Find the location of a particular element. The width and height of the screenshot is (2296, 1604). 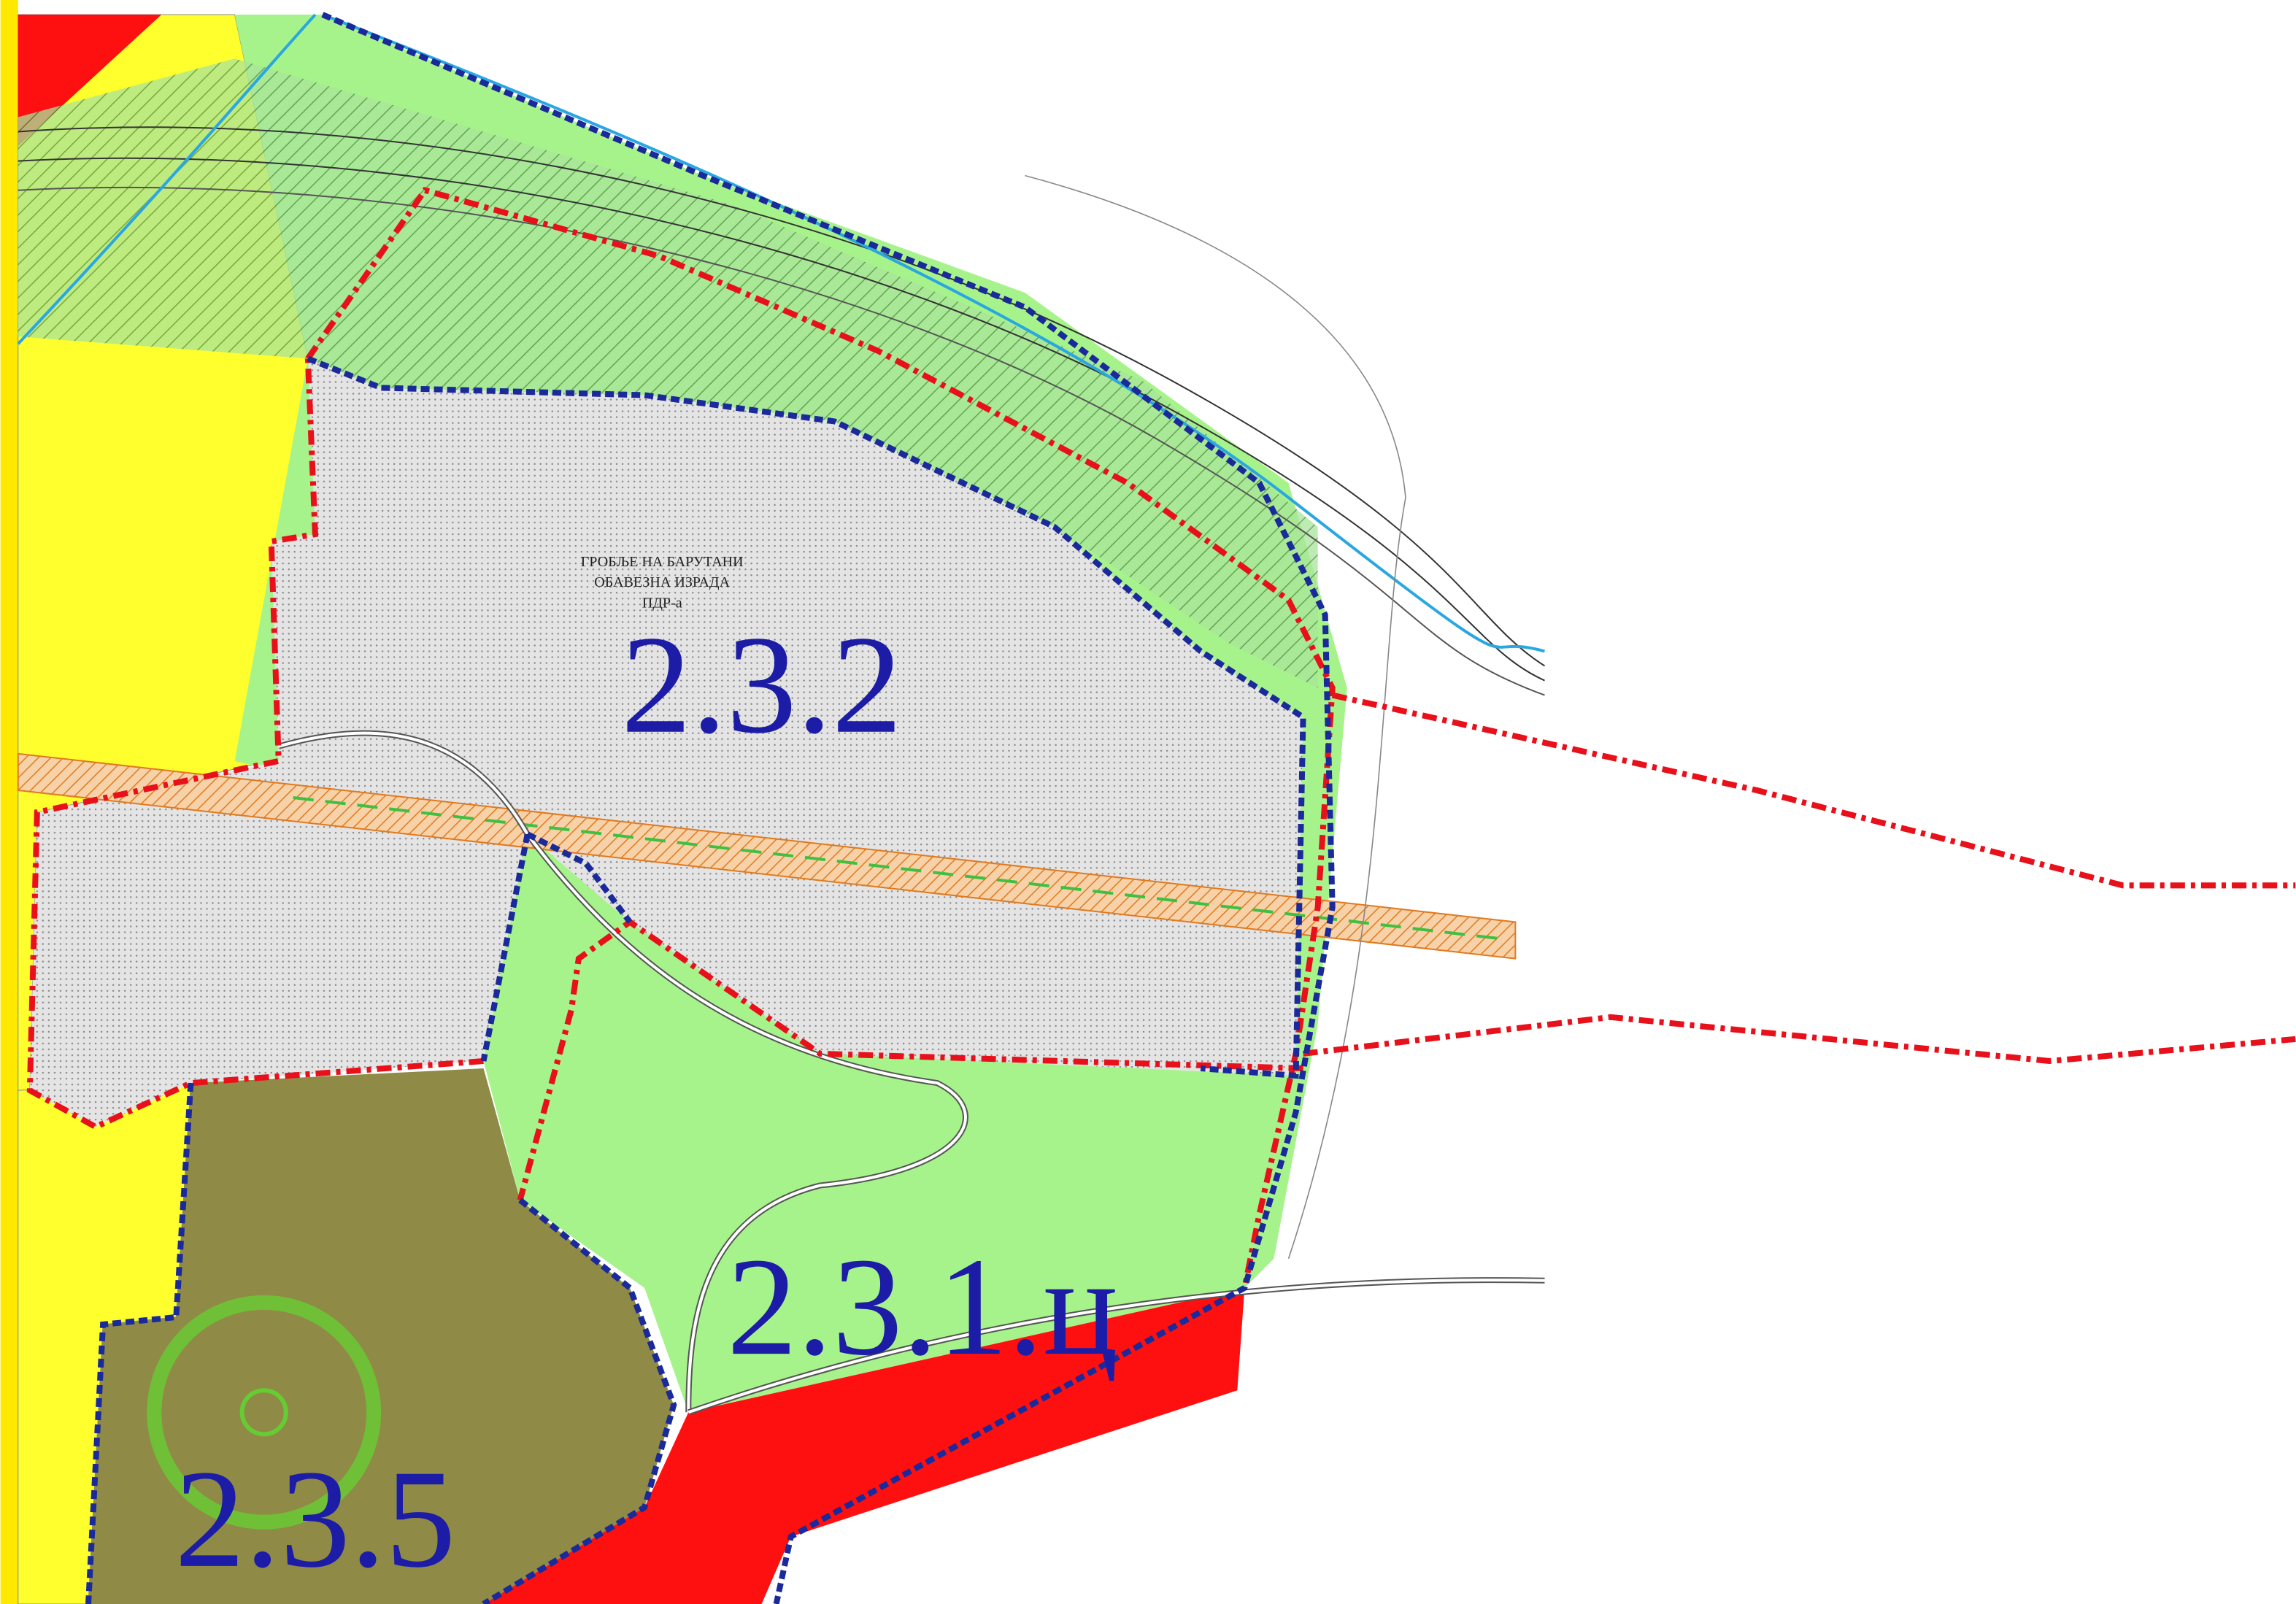

zone-label: 2.3.5 is located at coordinates (314, 1519).